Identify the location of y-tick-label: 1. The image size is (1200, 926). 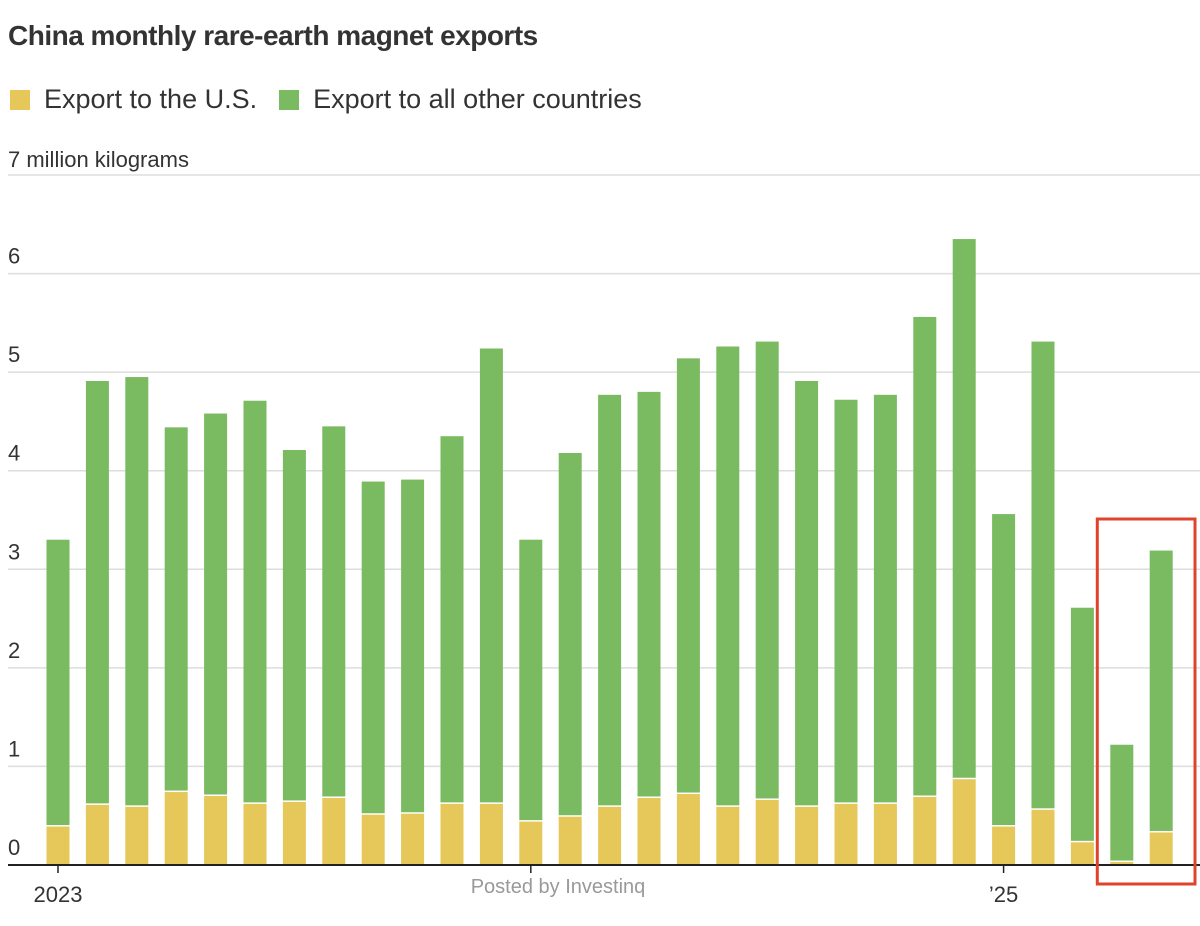
(14, 748).